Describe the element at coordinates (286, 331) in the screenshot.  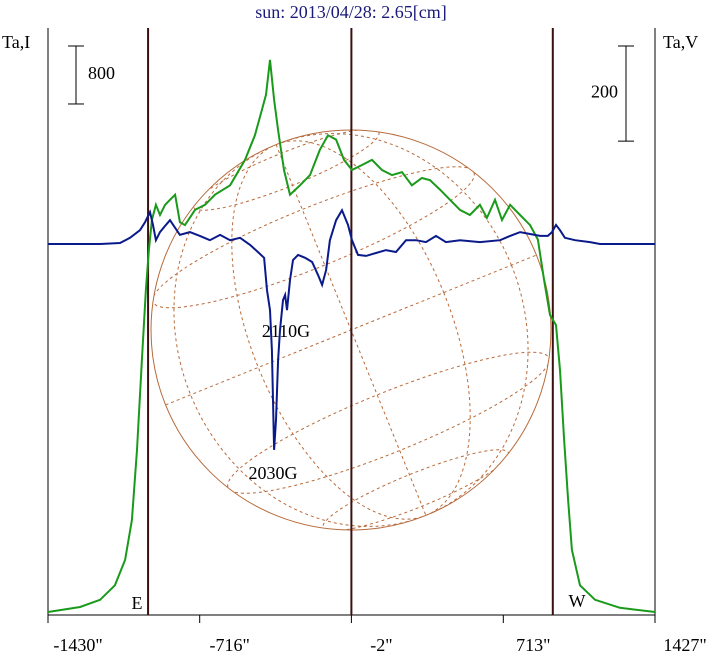
I see `annotation: 2110G` at that location.